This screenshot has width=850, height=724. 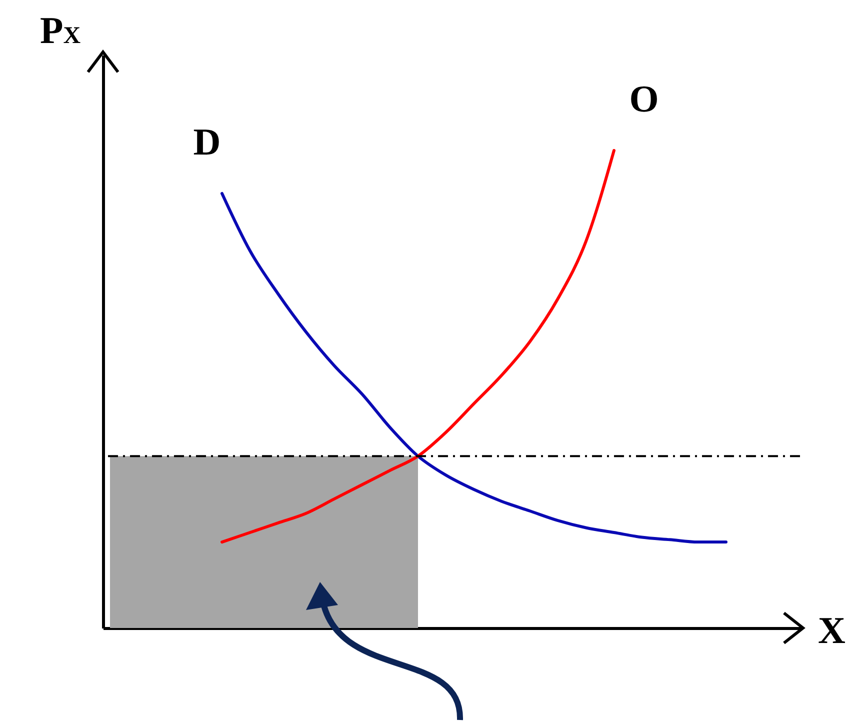 I want to click on series-label: D, so click(x=207, y=142).